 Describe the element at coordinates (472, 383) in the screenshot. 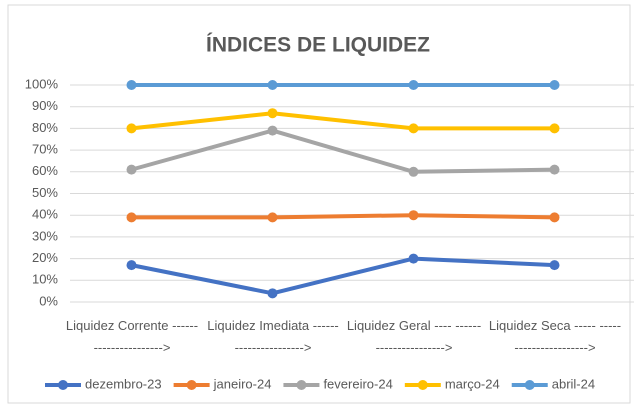

I see `legend-label: março-24` at that location.